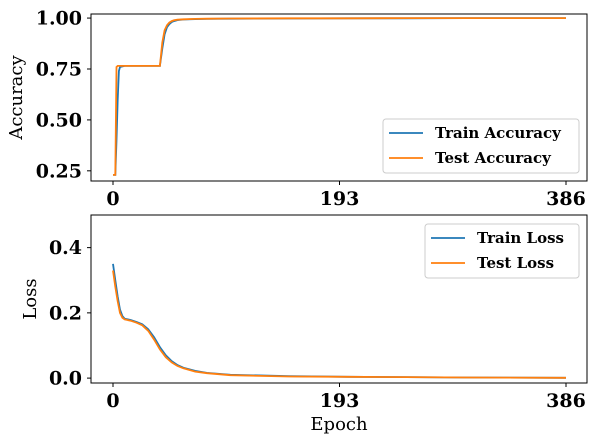 This screenshot has height=444, width=600. I want to click on legend: Train Accuracy Test Accuracy, so click(481, 146).